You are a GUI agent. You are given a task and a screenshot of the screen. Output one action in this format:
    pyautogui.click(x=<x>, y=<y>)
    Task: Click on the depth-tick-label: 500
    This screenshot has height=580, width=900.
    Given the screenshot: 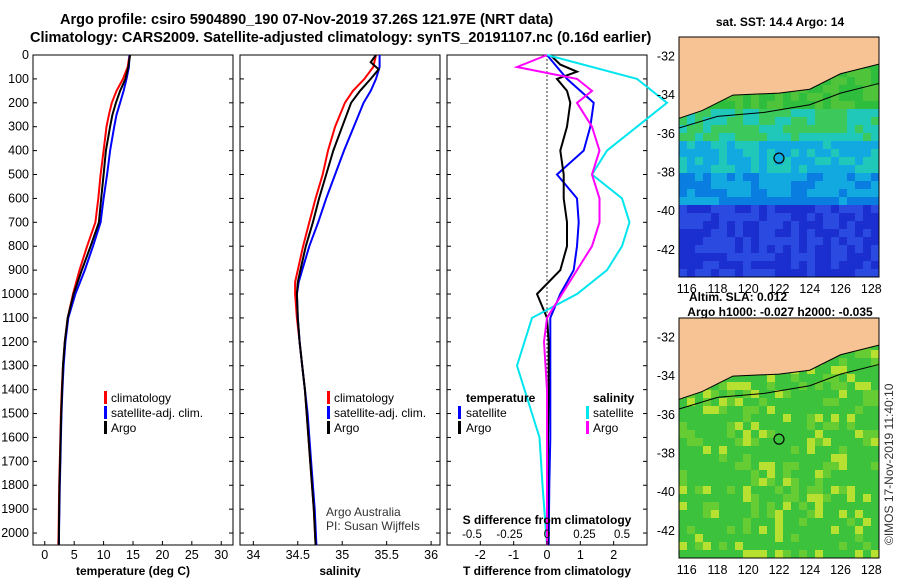 What is the action you would take?
    pyautogui.click(x=18, y=175)
    